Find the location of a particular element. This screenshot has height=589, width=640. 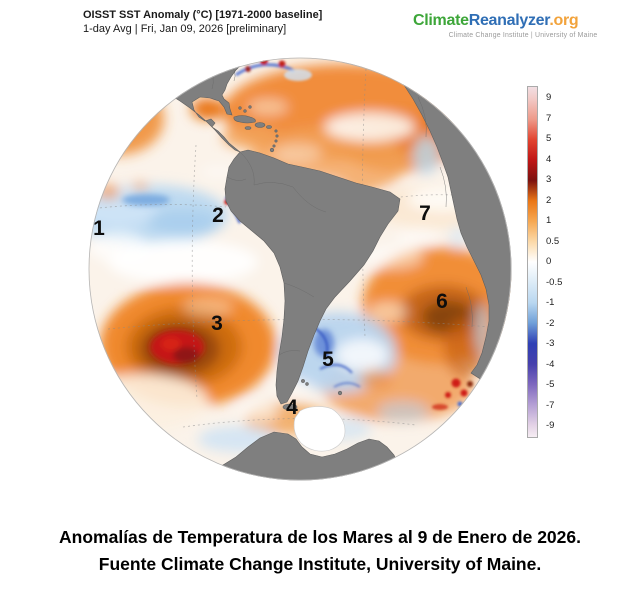

colorbar-tick-0: 0 is located at coordinates (549, 261).